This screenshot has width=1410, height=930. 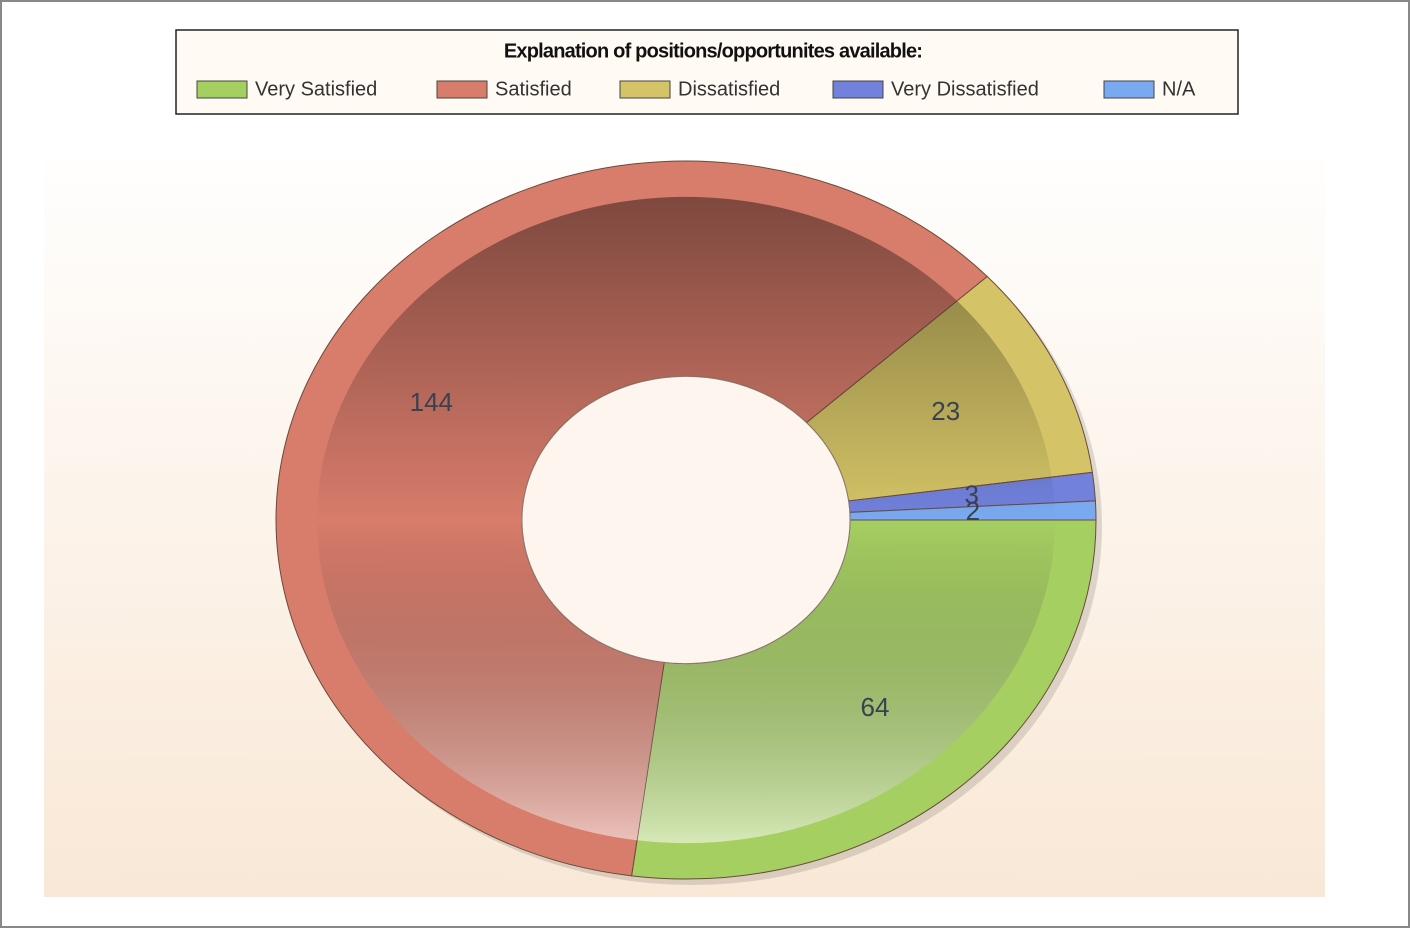 What do you see at coordinates (1179, 89) in the screenshot?
I see `legend-label: N/A` at bounding box center [1179, 89].